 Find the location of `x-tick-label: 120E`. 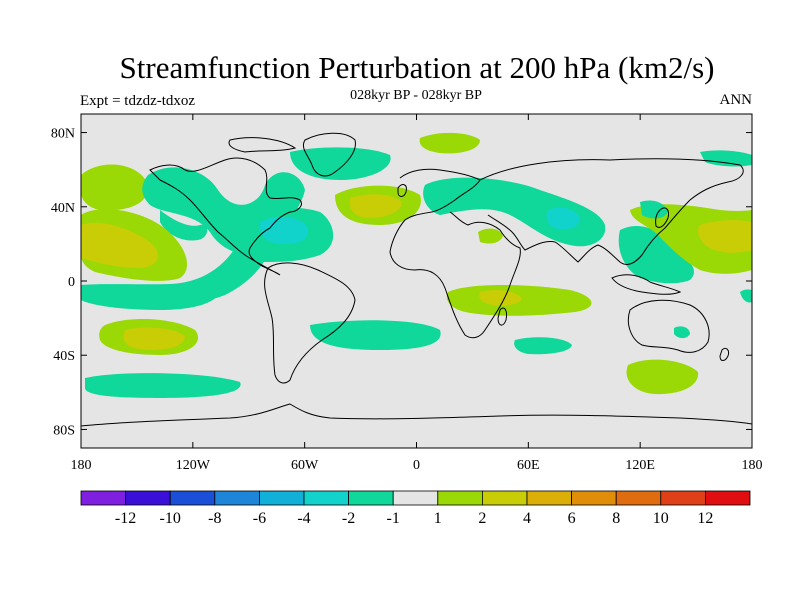

x-tick-label: 120E is located at coordinates (640, 465).